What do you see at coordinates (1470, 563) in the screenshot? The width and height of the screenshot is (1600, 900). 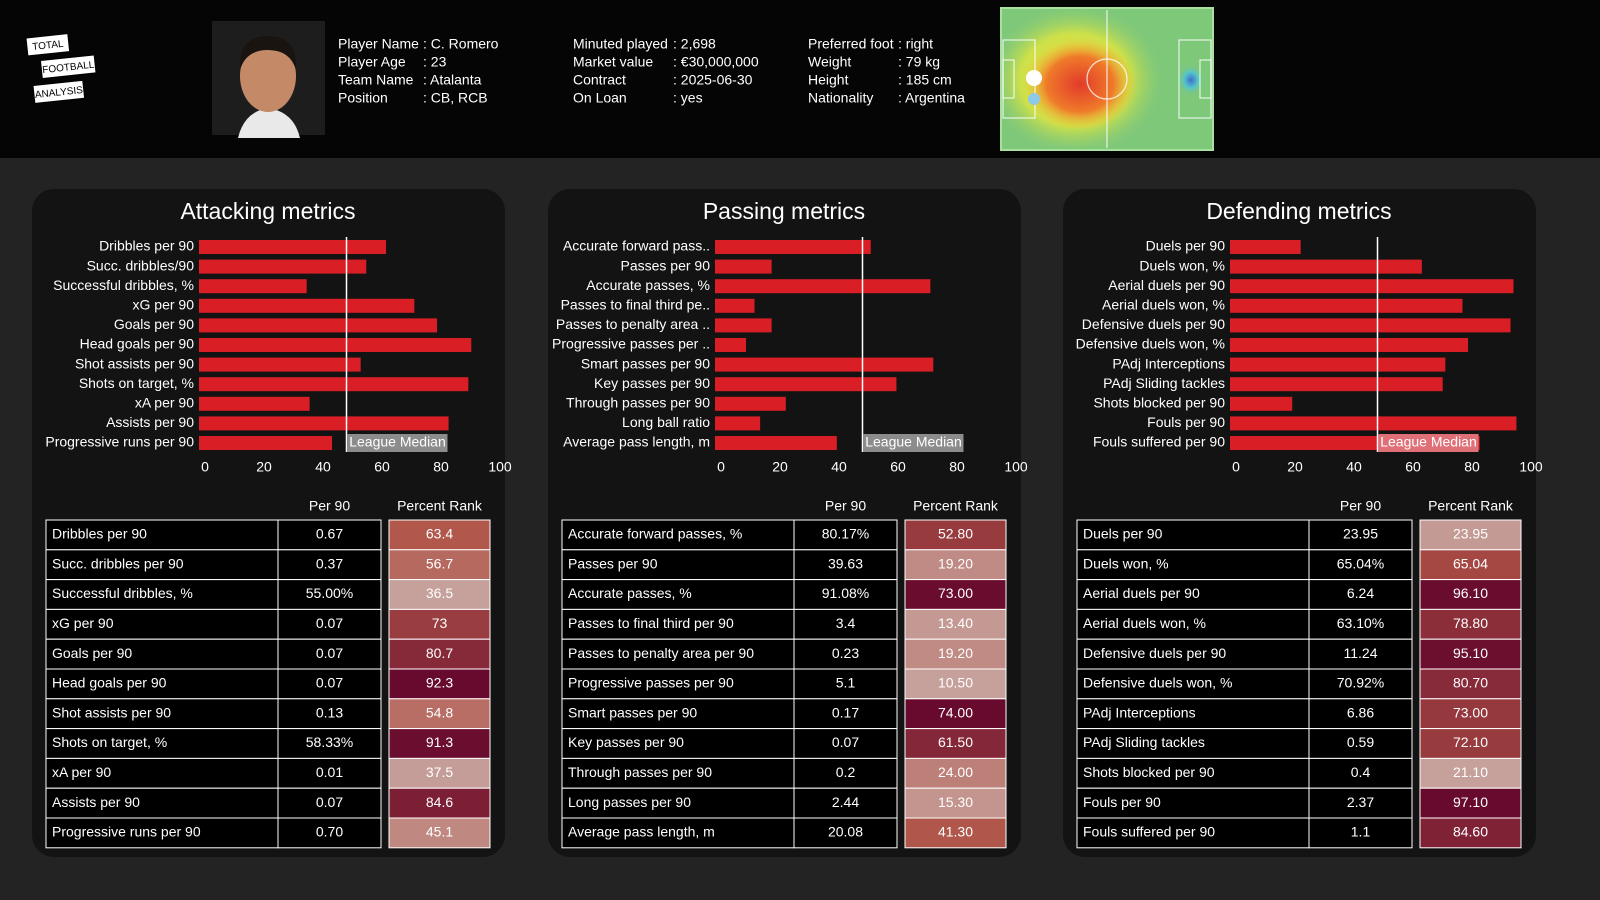 I see `rank-value: 65.04` at bounding box center [1470, 563].